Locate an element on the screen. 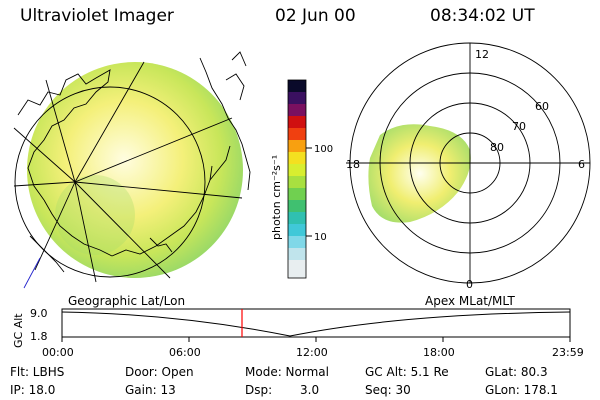 The height and width of the screenshot is (400, 600). lat-label-70: 70 is located at coordinates (519, 126).